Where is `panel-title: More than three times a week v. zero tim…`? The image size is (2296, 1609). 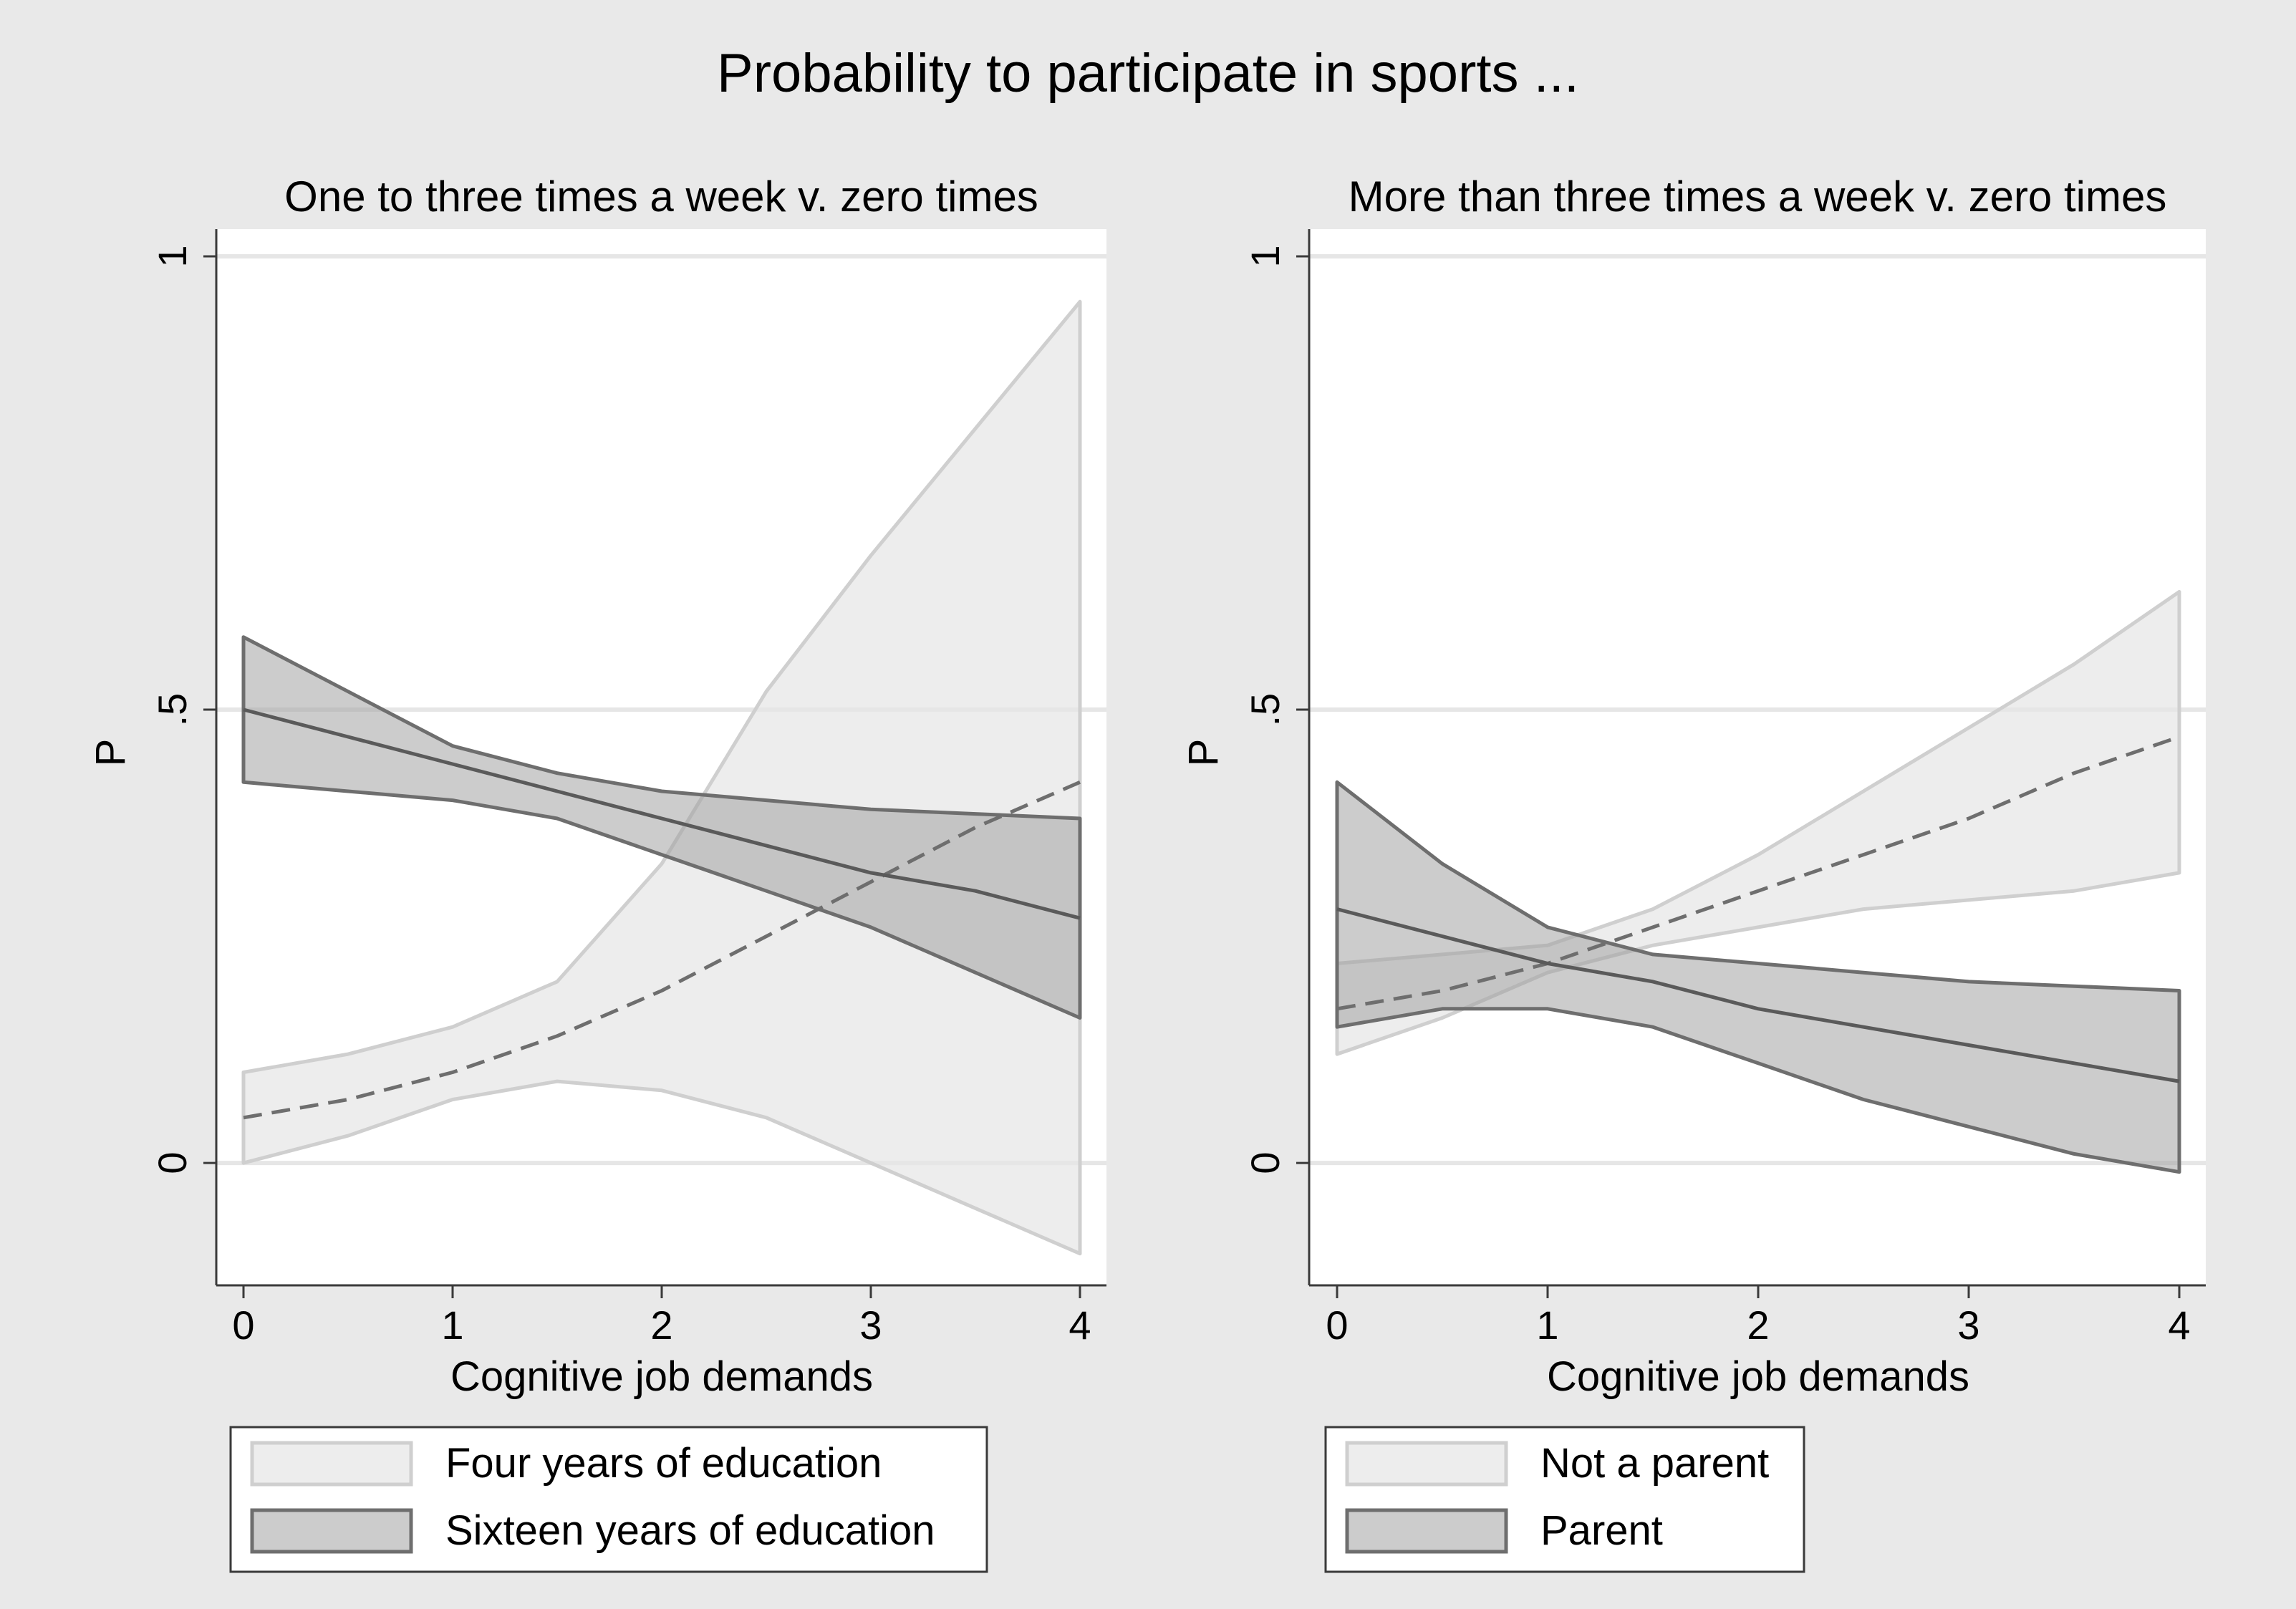 panel-title: More than three times a week v. zero tim… is located at coordinates (1758, 197).